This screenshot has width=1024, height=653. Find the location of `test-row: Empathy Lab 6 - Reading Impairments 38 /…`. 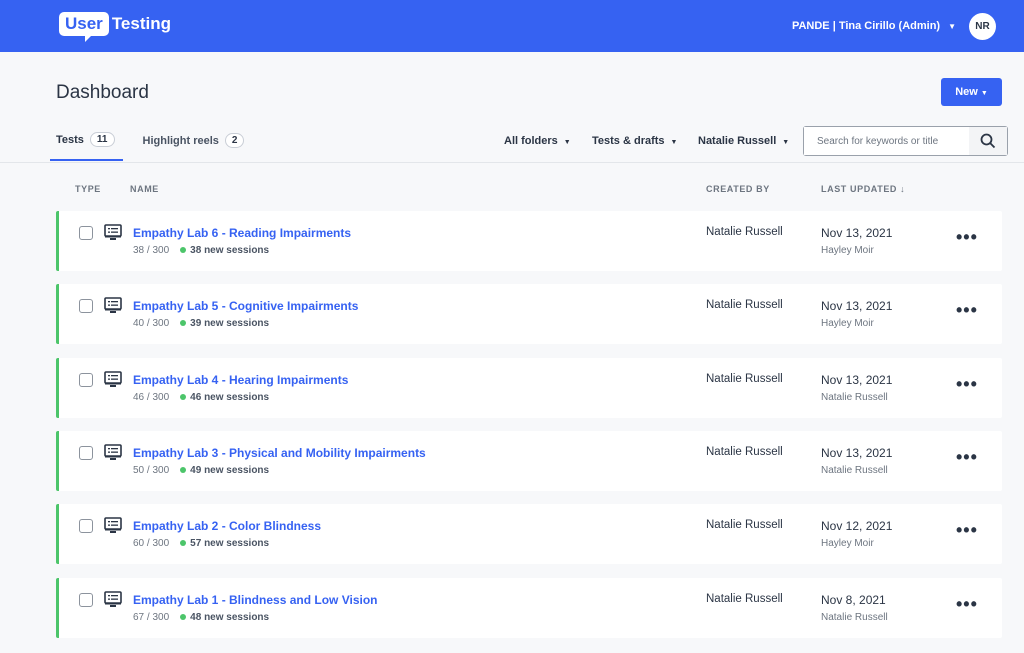

test-row: Empathy Lab 6 - Reading Impairments 38 /… is located at coordinates (529, 241).